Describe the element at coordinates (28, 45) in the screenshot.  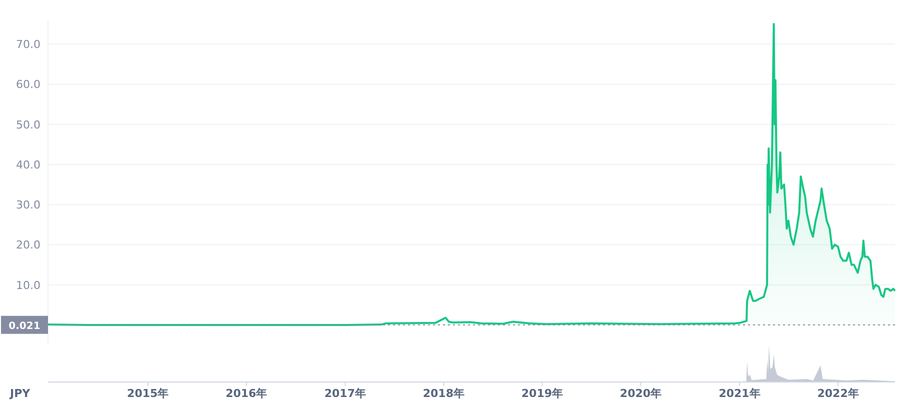
I see `y-tick-label: 70.0` at that location.